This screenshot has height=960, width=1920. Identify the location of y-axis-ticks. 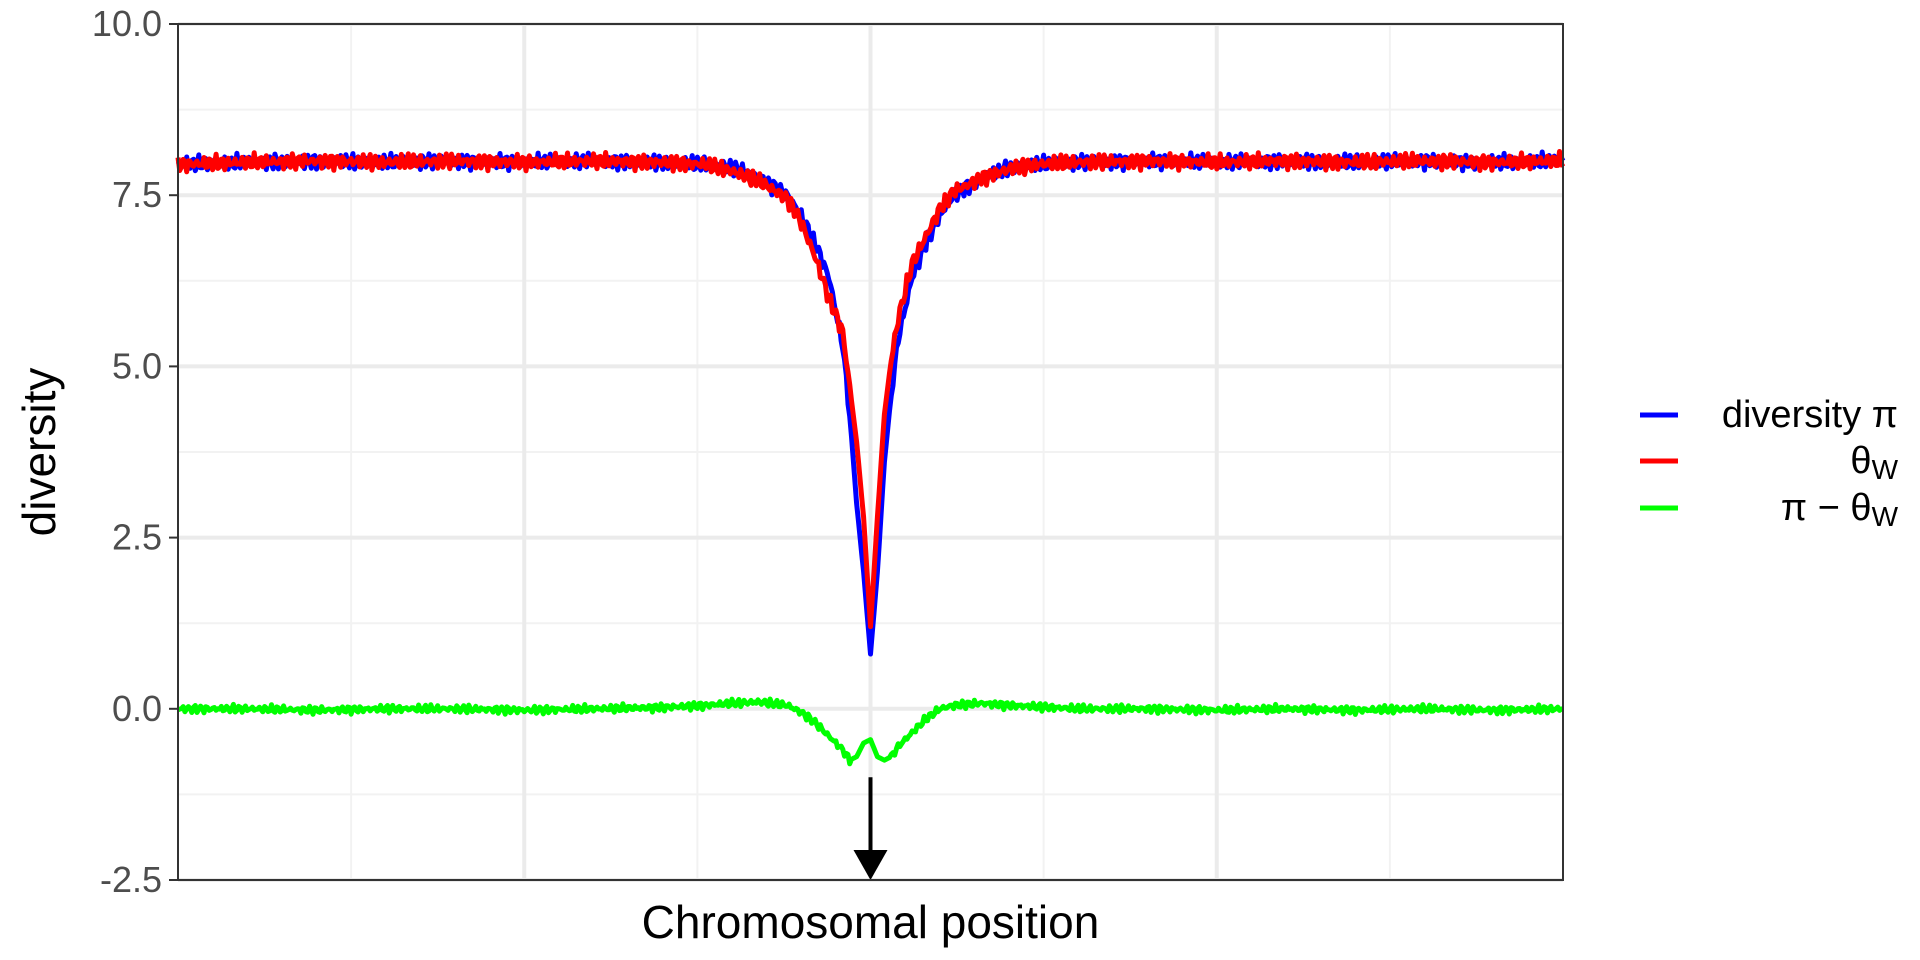
(173, 452).